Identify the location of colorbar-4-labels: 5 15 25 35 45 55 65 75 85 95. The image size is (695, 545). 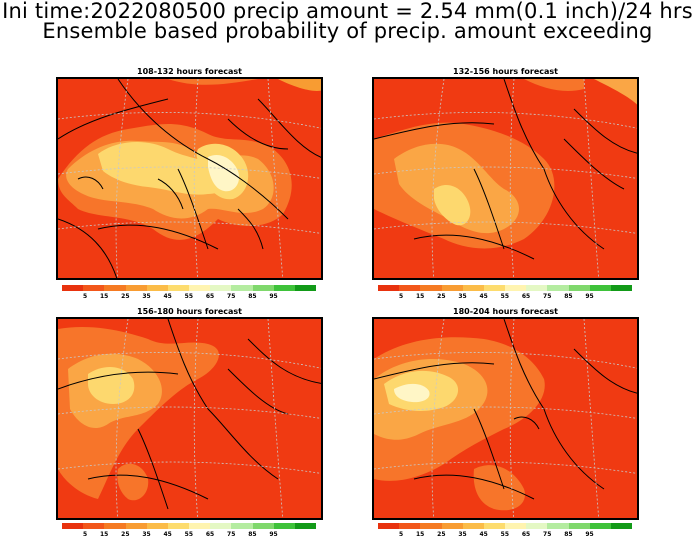
(505, 535).